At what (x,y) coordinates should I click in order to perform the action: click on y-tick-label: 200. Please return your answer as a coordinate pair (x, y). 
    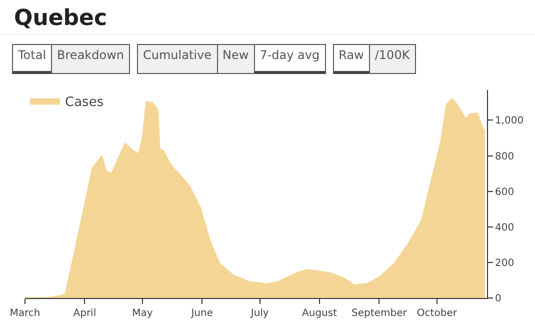
    Looking at the image, I should click on (504, 263).